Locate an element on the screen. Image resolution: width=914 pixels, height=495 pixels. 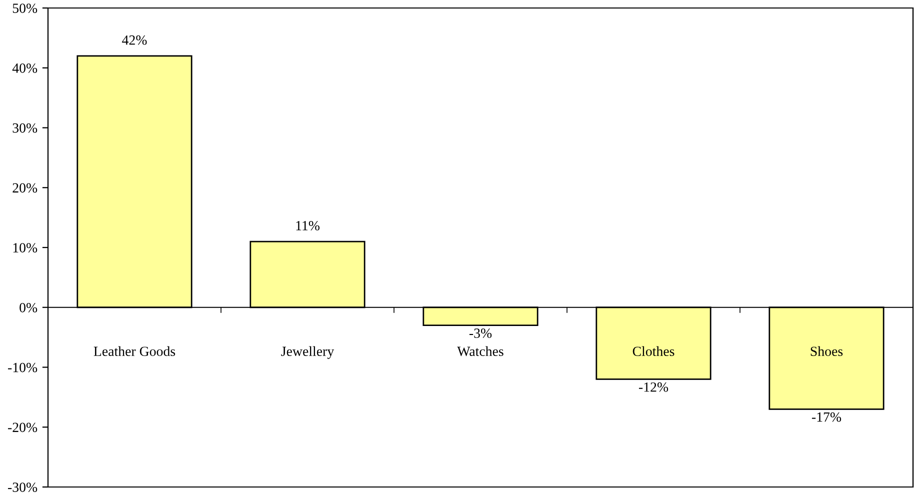
x-tick-label: Jewellery is located at coordinates (307, 352).